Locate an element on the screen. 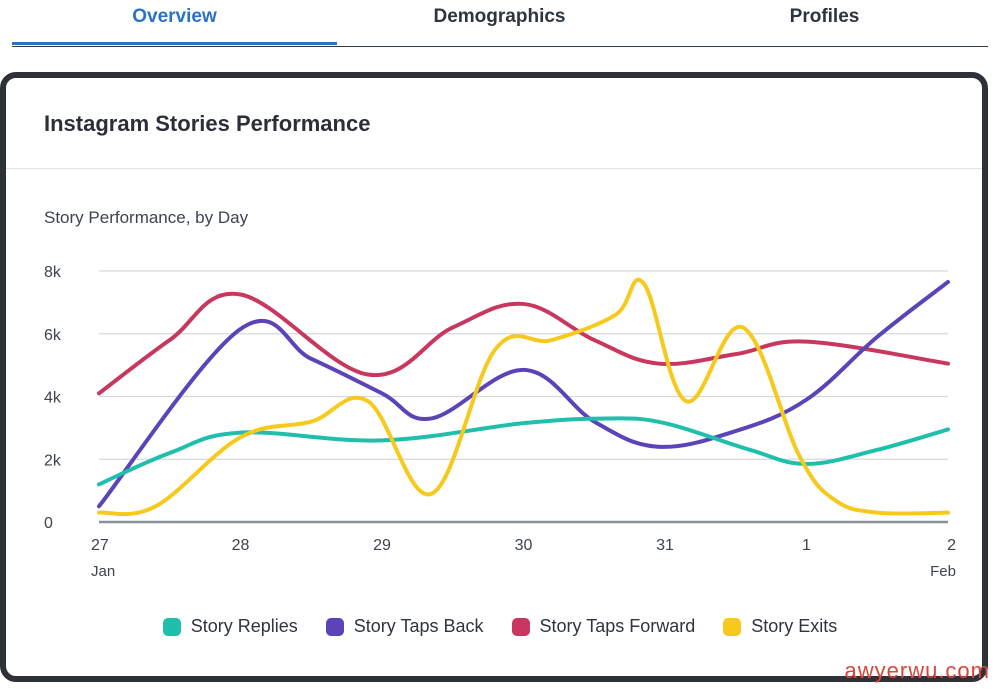 Image resolution: width=1000 pixels, height=694 pixels. legend-label: Story Replies is located at coordinates (244, 626).